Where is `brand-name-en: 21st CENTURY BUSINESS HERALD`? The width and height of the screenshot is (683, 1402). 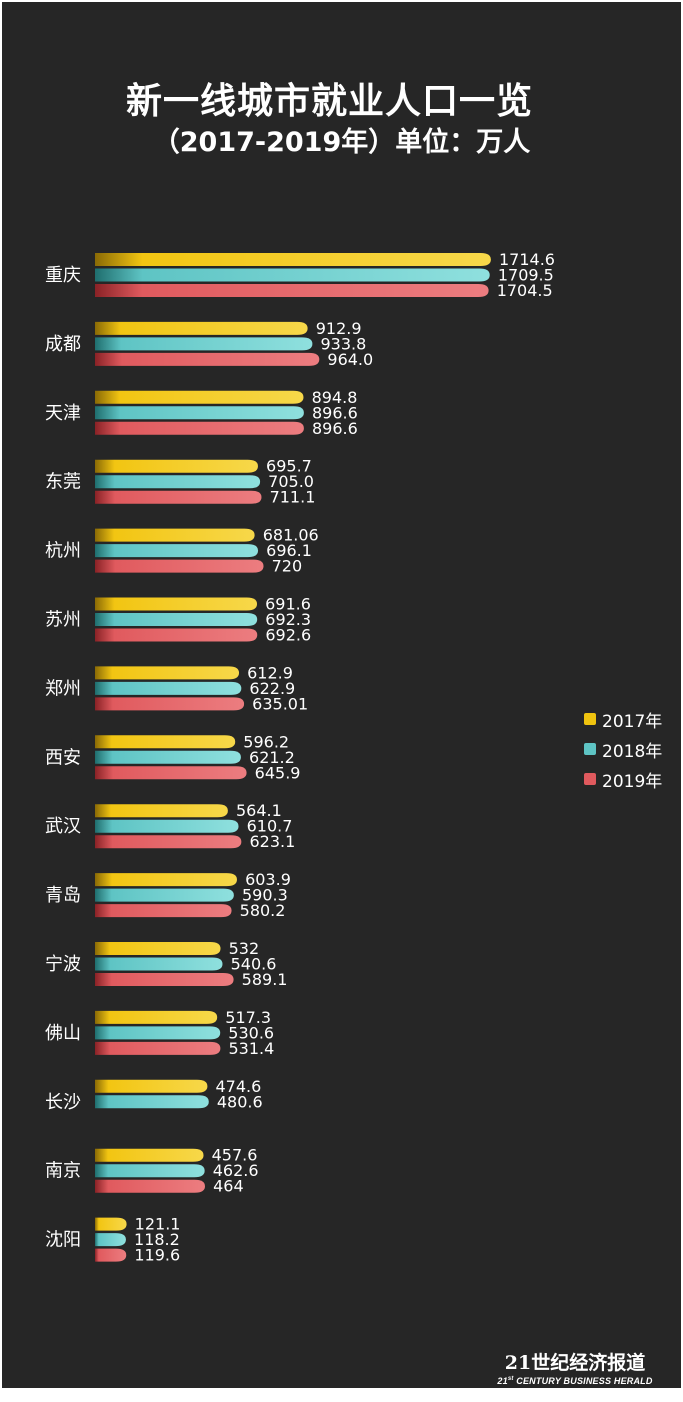
brand-name-en: 21st CENTURY BUSINESS HERALD is located at coordinates (575, 1380).